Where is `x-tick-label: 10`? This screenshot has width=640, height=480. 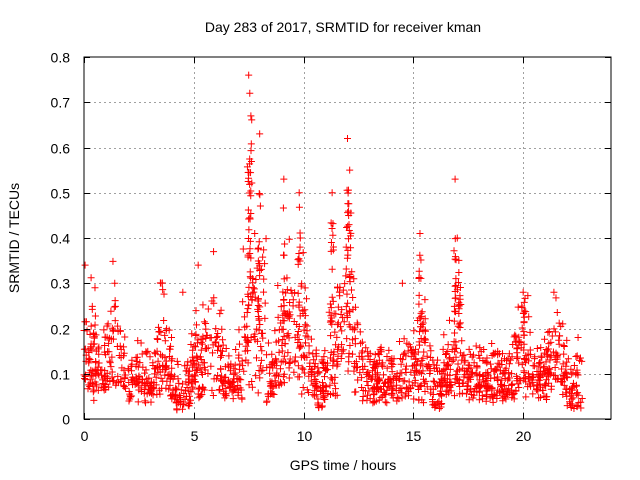 x-tick-label: 10 is located at coordinates (305, 436).